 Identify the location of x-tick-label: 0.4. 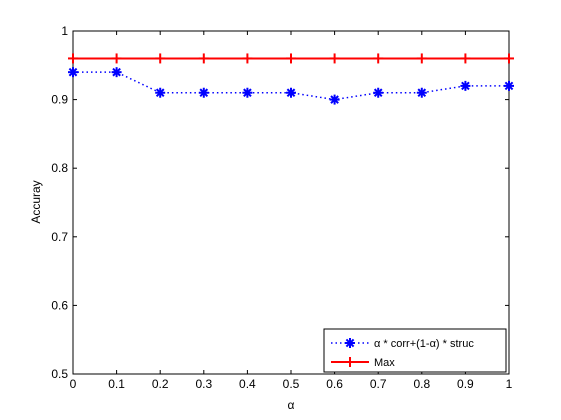
(247, 384).